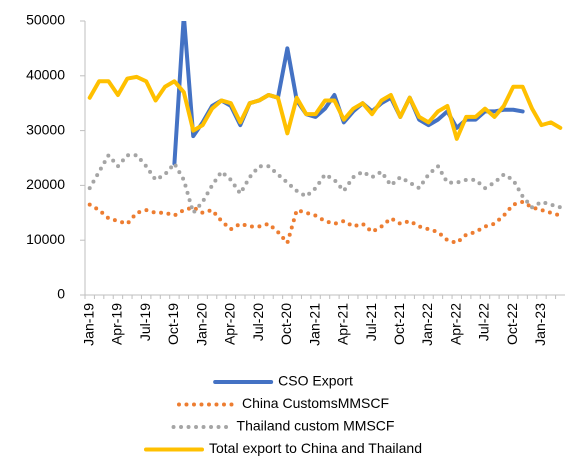 The height and width of the screenshot is (476, 565). I want to click on x-tick-label: Jan-20, so click(201, 324).